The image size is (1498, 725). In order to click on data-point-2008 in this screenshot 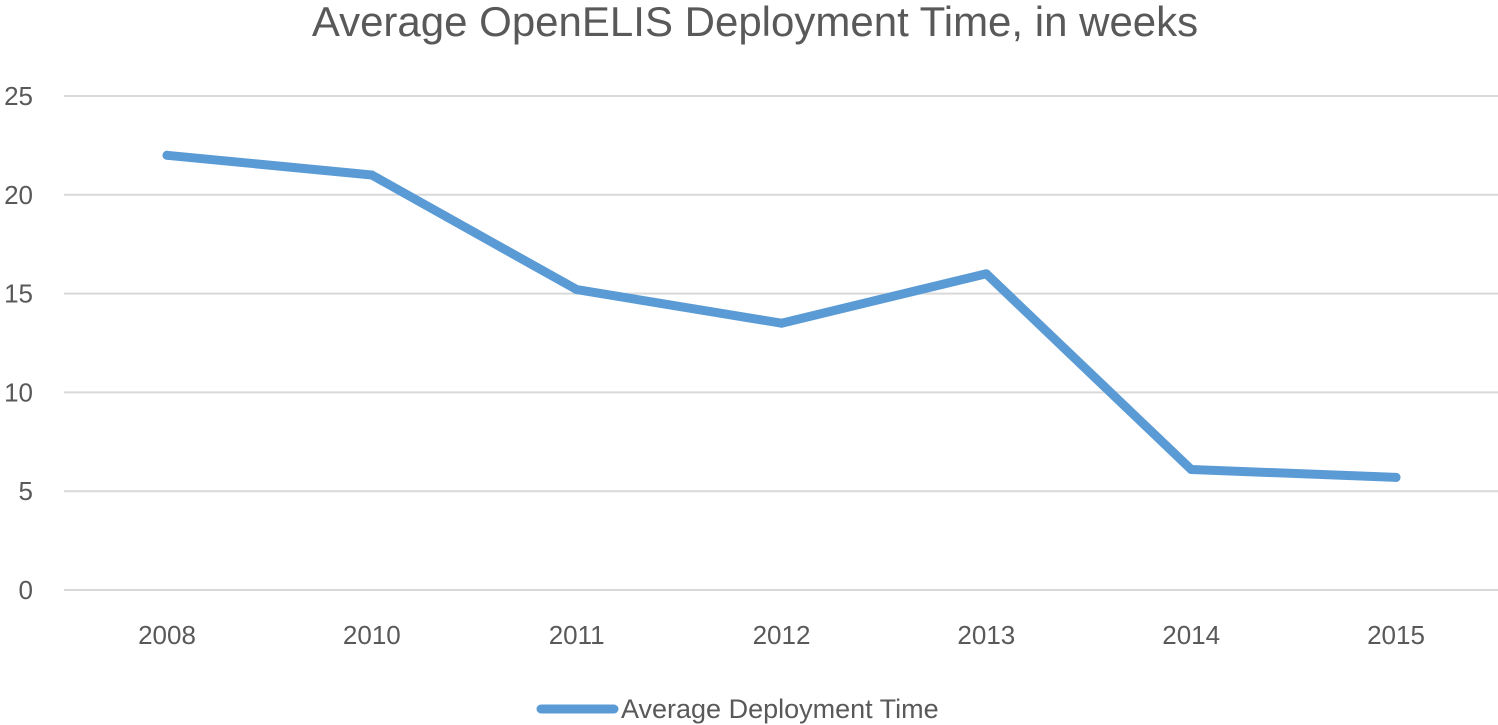, I will do `click(167, 155)`.